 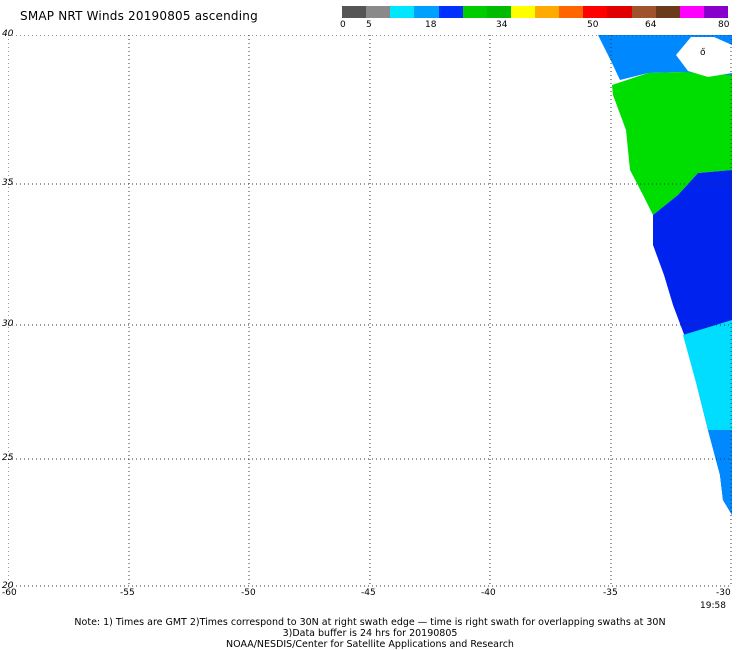 I want to click on swath-time: 19:58, so click(x=713, y=606).